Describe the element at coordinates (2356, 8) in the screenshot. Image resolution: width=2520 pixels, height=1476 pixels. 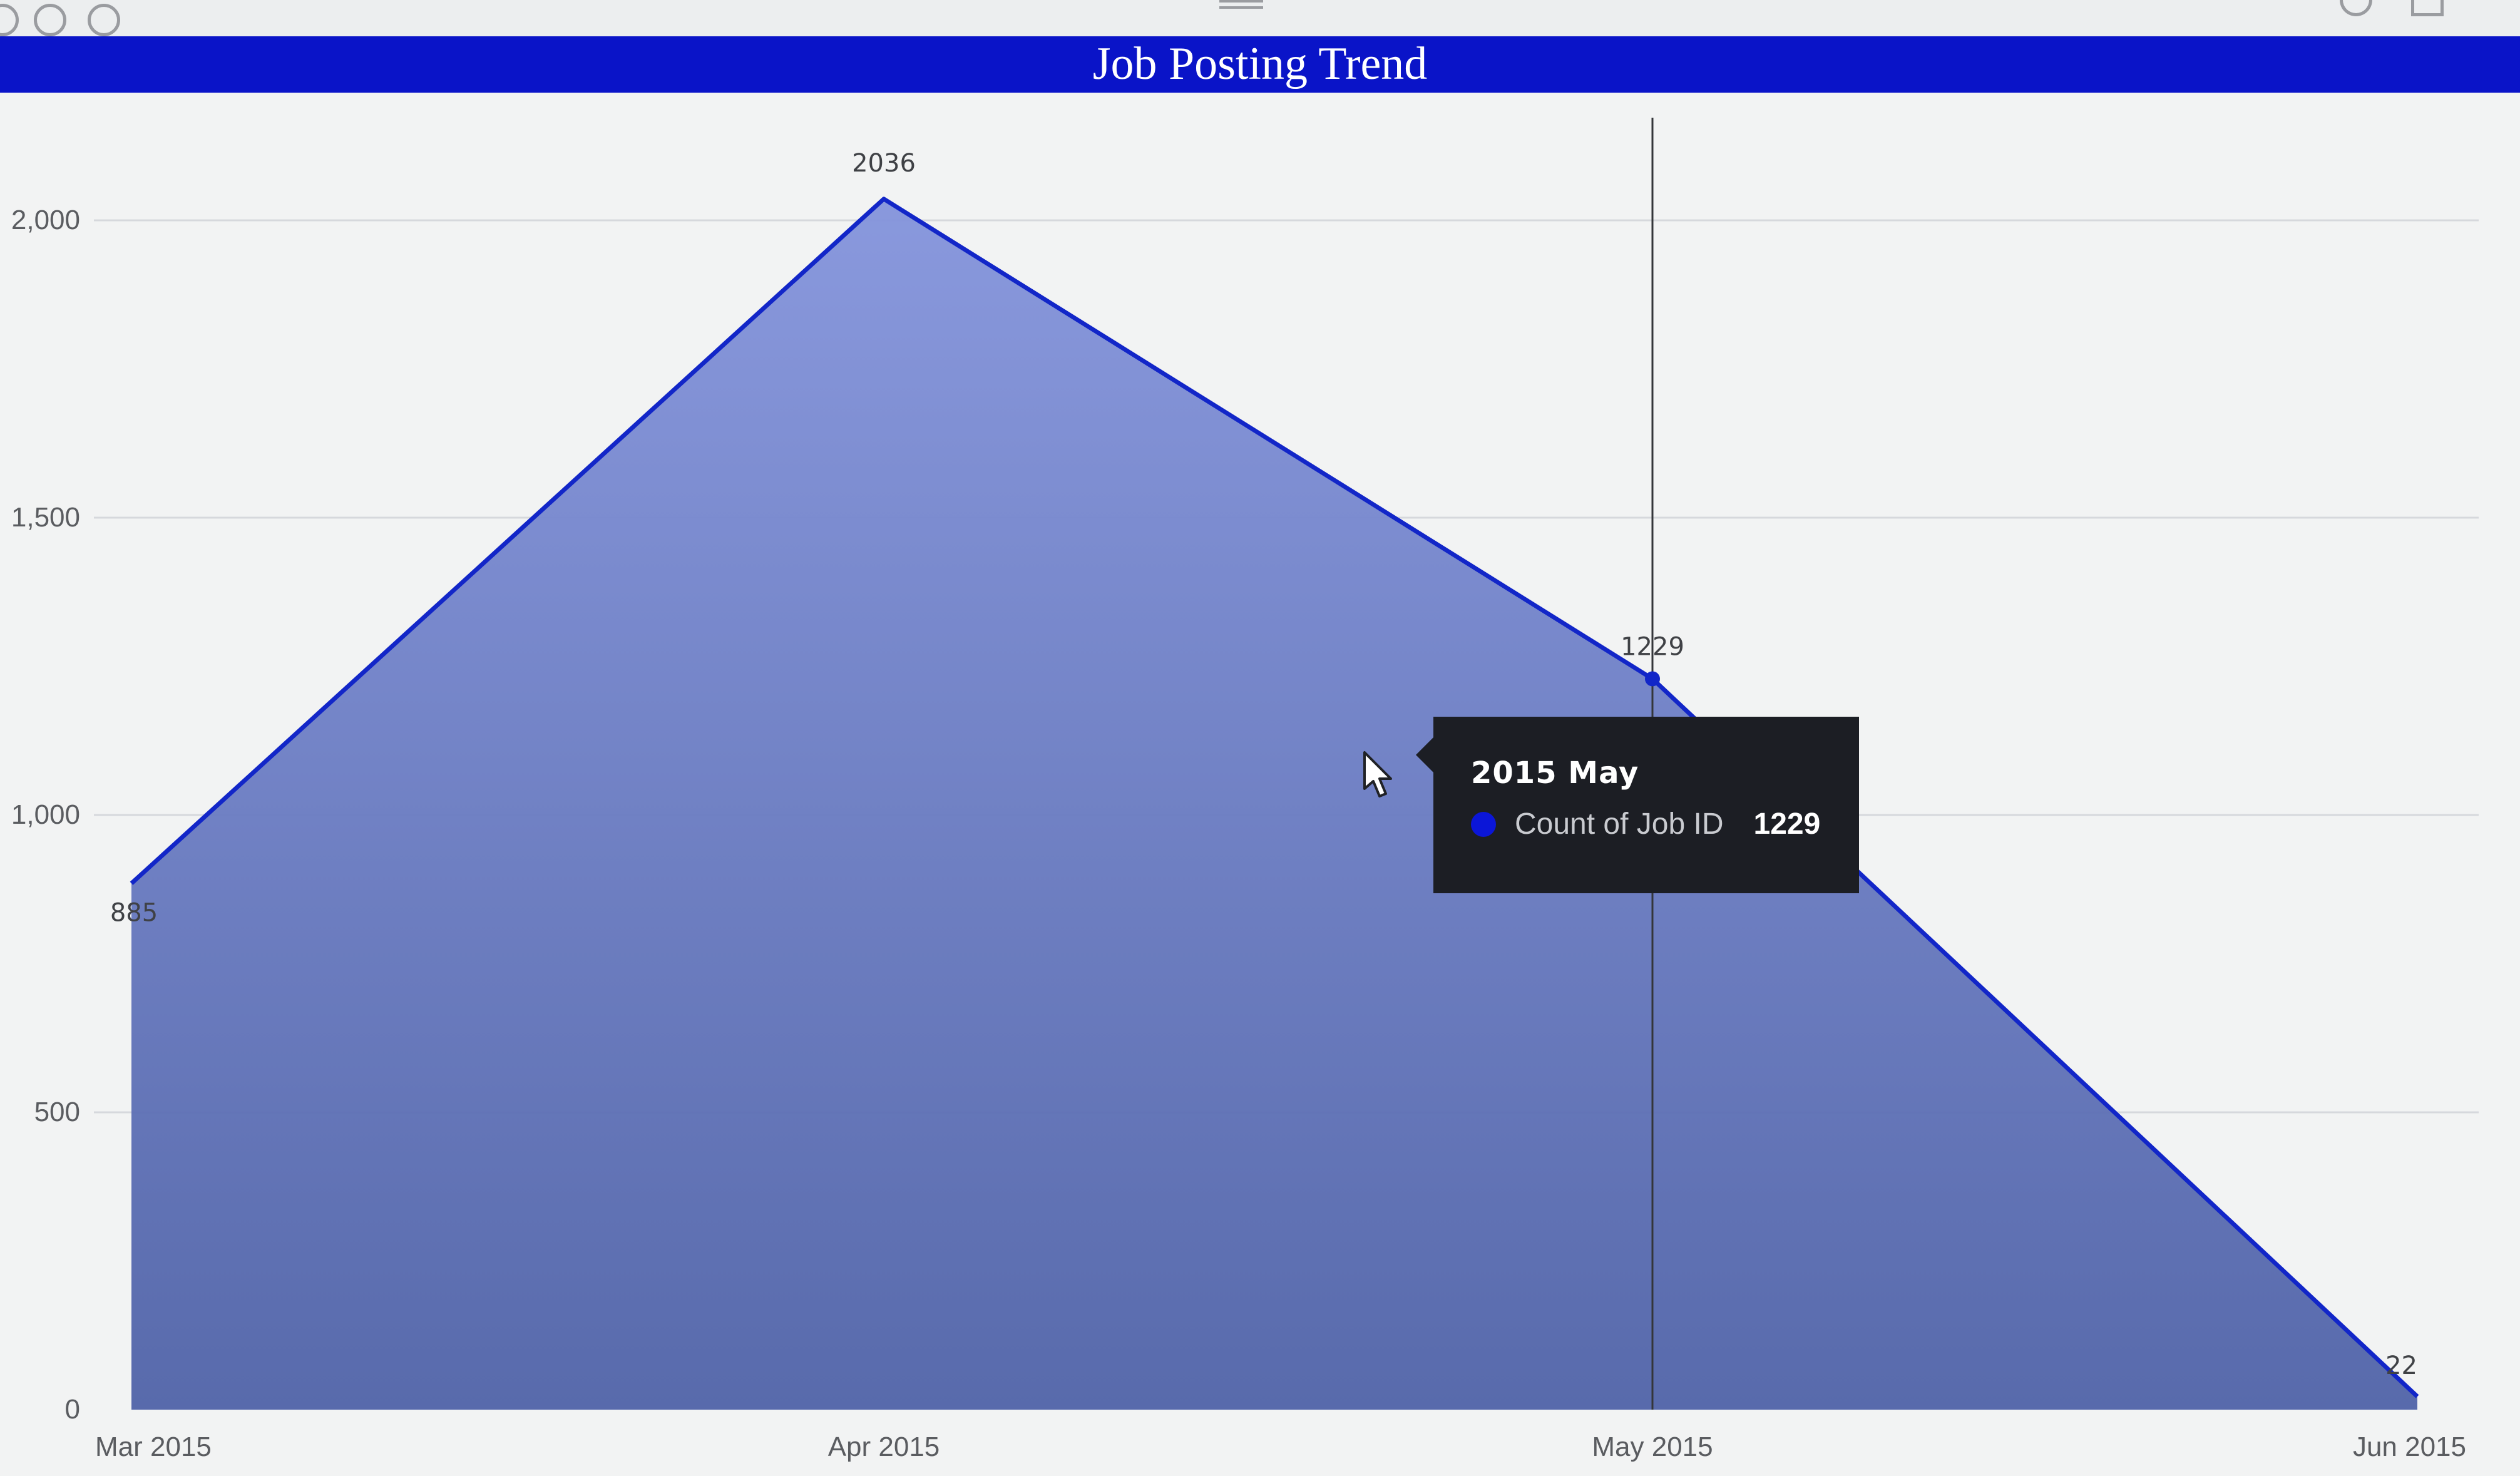
I see `download-icon` at that location.